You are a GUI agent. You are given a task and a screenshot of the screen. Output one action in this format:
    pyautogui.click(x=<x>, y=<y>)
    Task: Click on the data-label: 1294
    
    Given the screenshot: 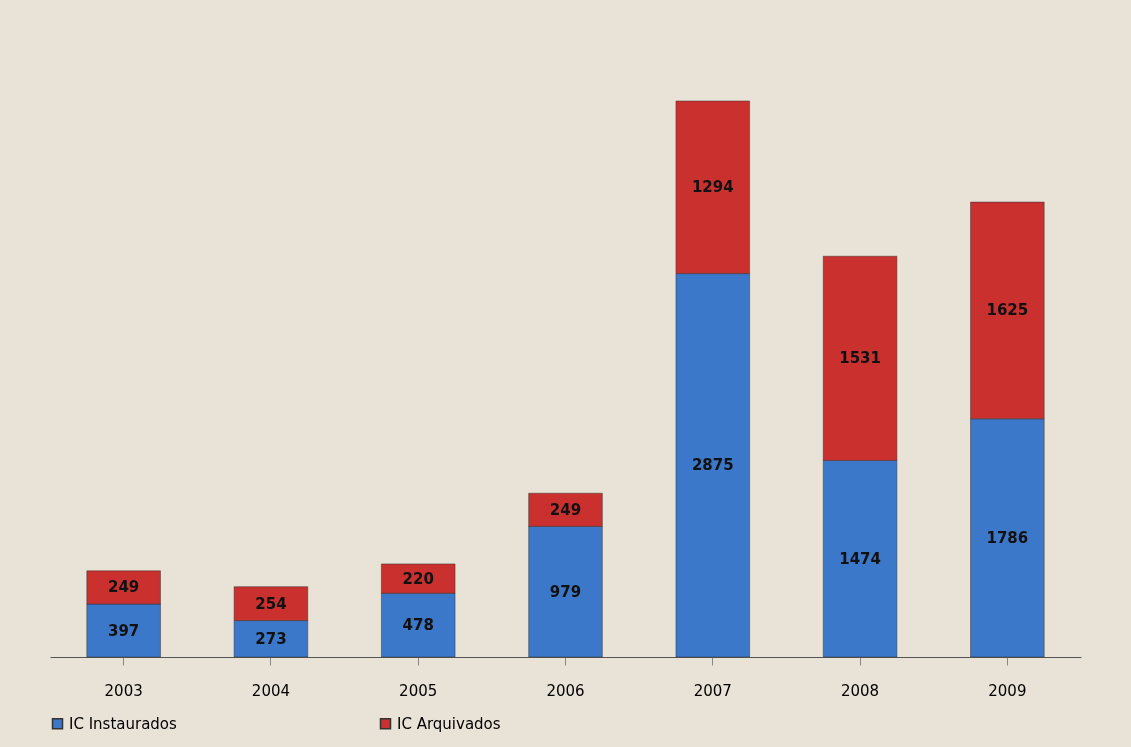 What is the action you would take?
    pyautogui.click(x=712, y=187)
    